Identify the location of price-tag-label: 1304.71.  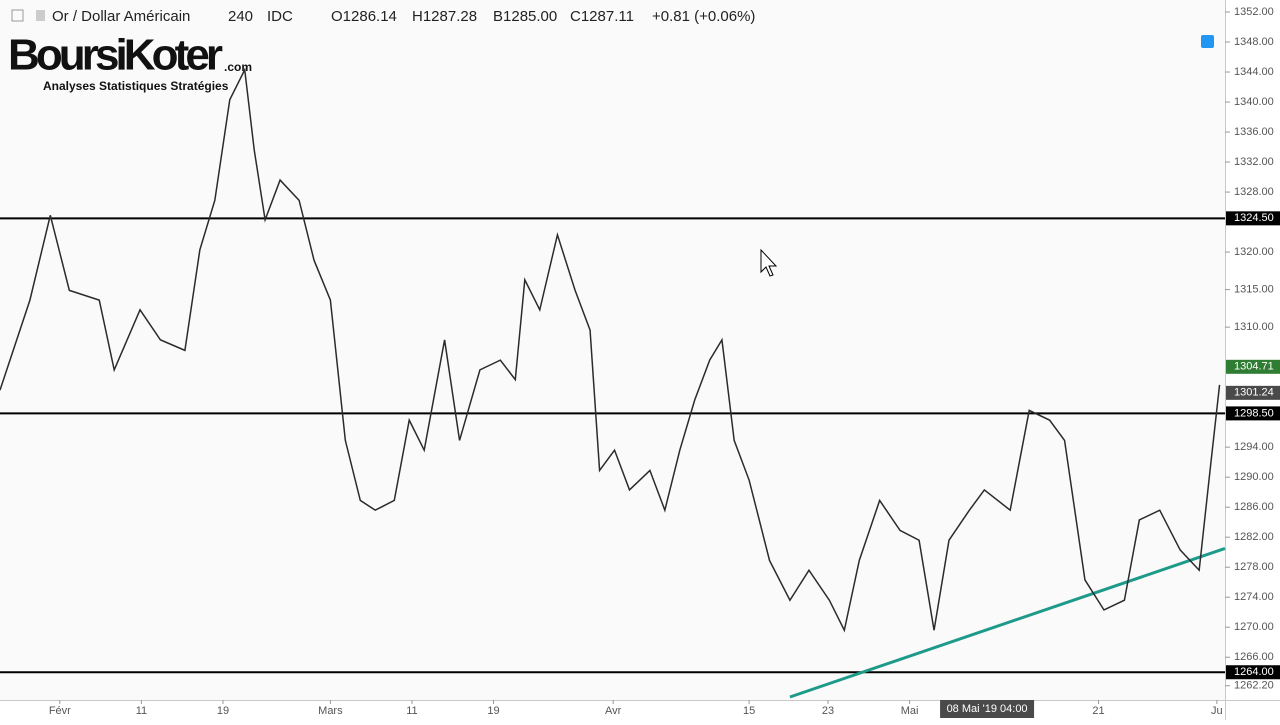
(1254, 367).